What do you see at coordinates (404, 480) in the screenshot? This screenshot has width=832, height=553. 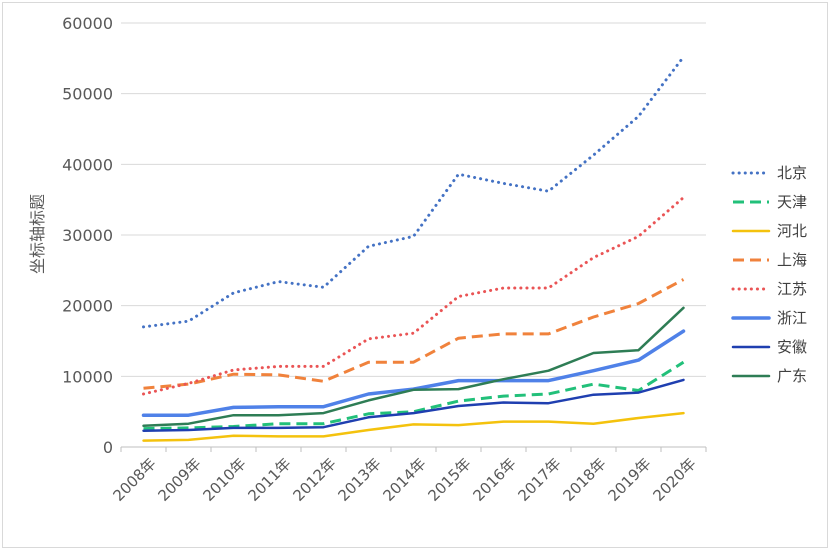 I see `x-tick-label: 2014年` at bounding box center [404, 480].